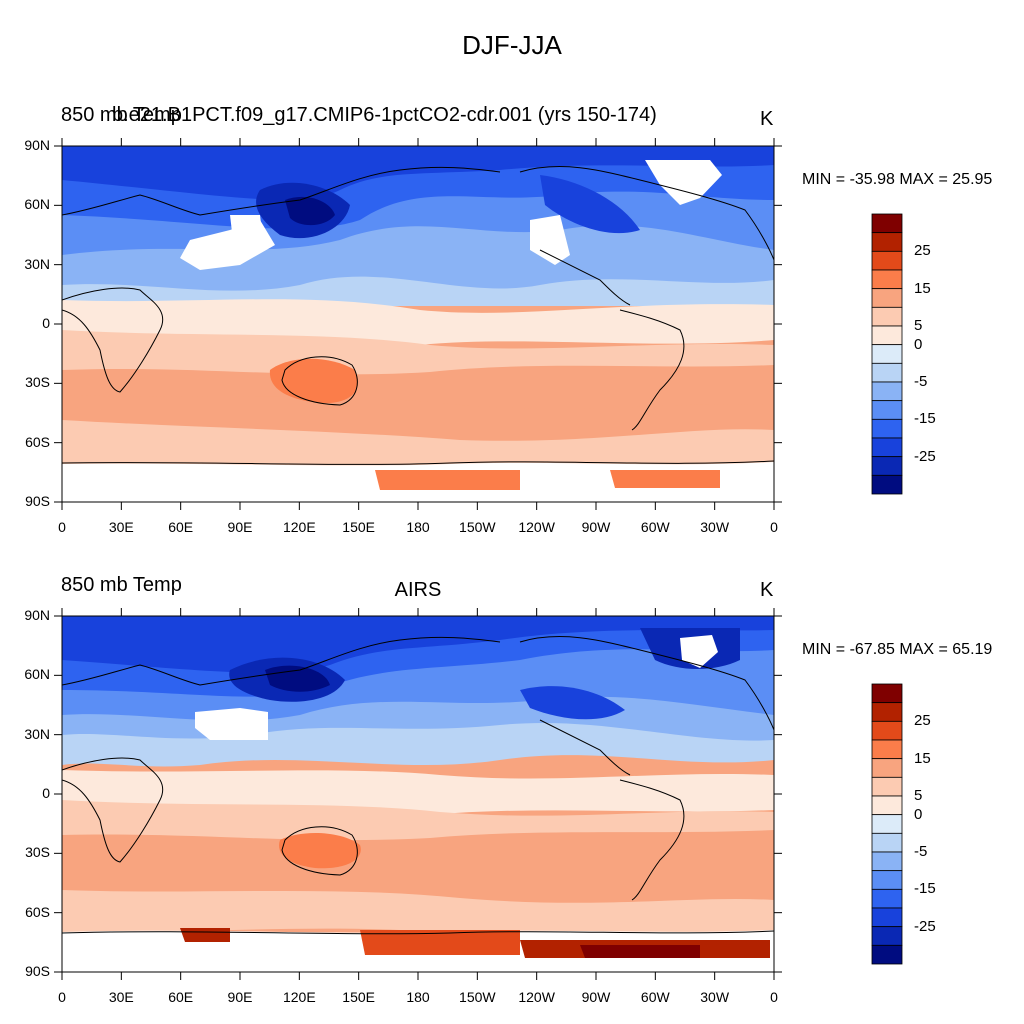 The height and width of the screenshot is (1024, 1024). Describe the element at coordinates (897, 179) in the screenshot. I see `panel1-minmax: MIN = -35.98 MAX = 25.95` at that location.